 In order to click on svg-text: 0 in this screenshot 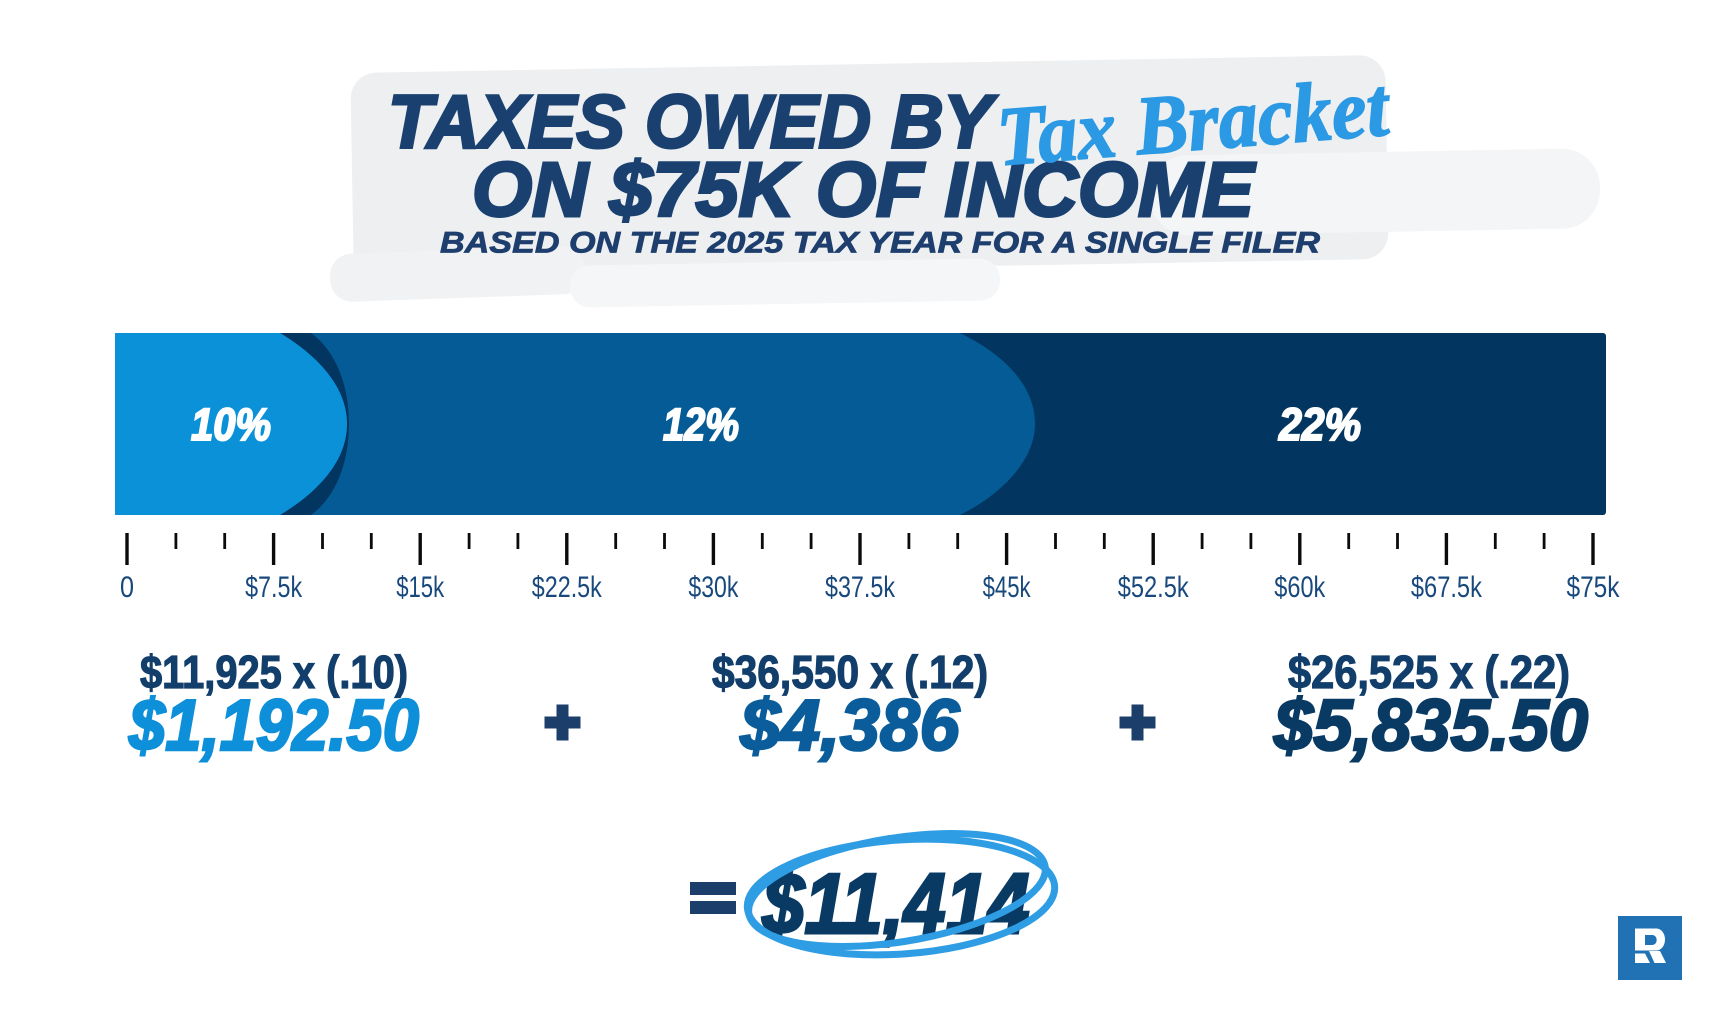, I will do `click(127, 587)`.